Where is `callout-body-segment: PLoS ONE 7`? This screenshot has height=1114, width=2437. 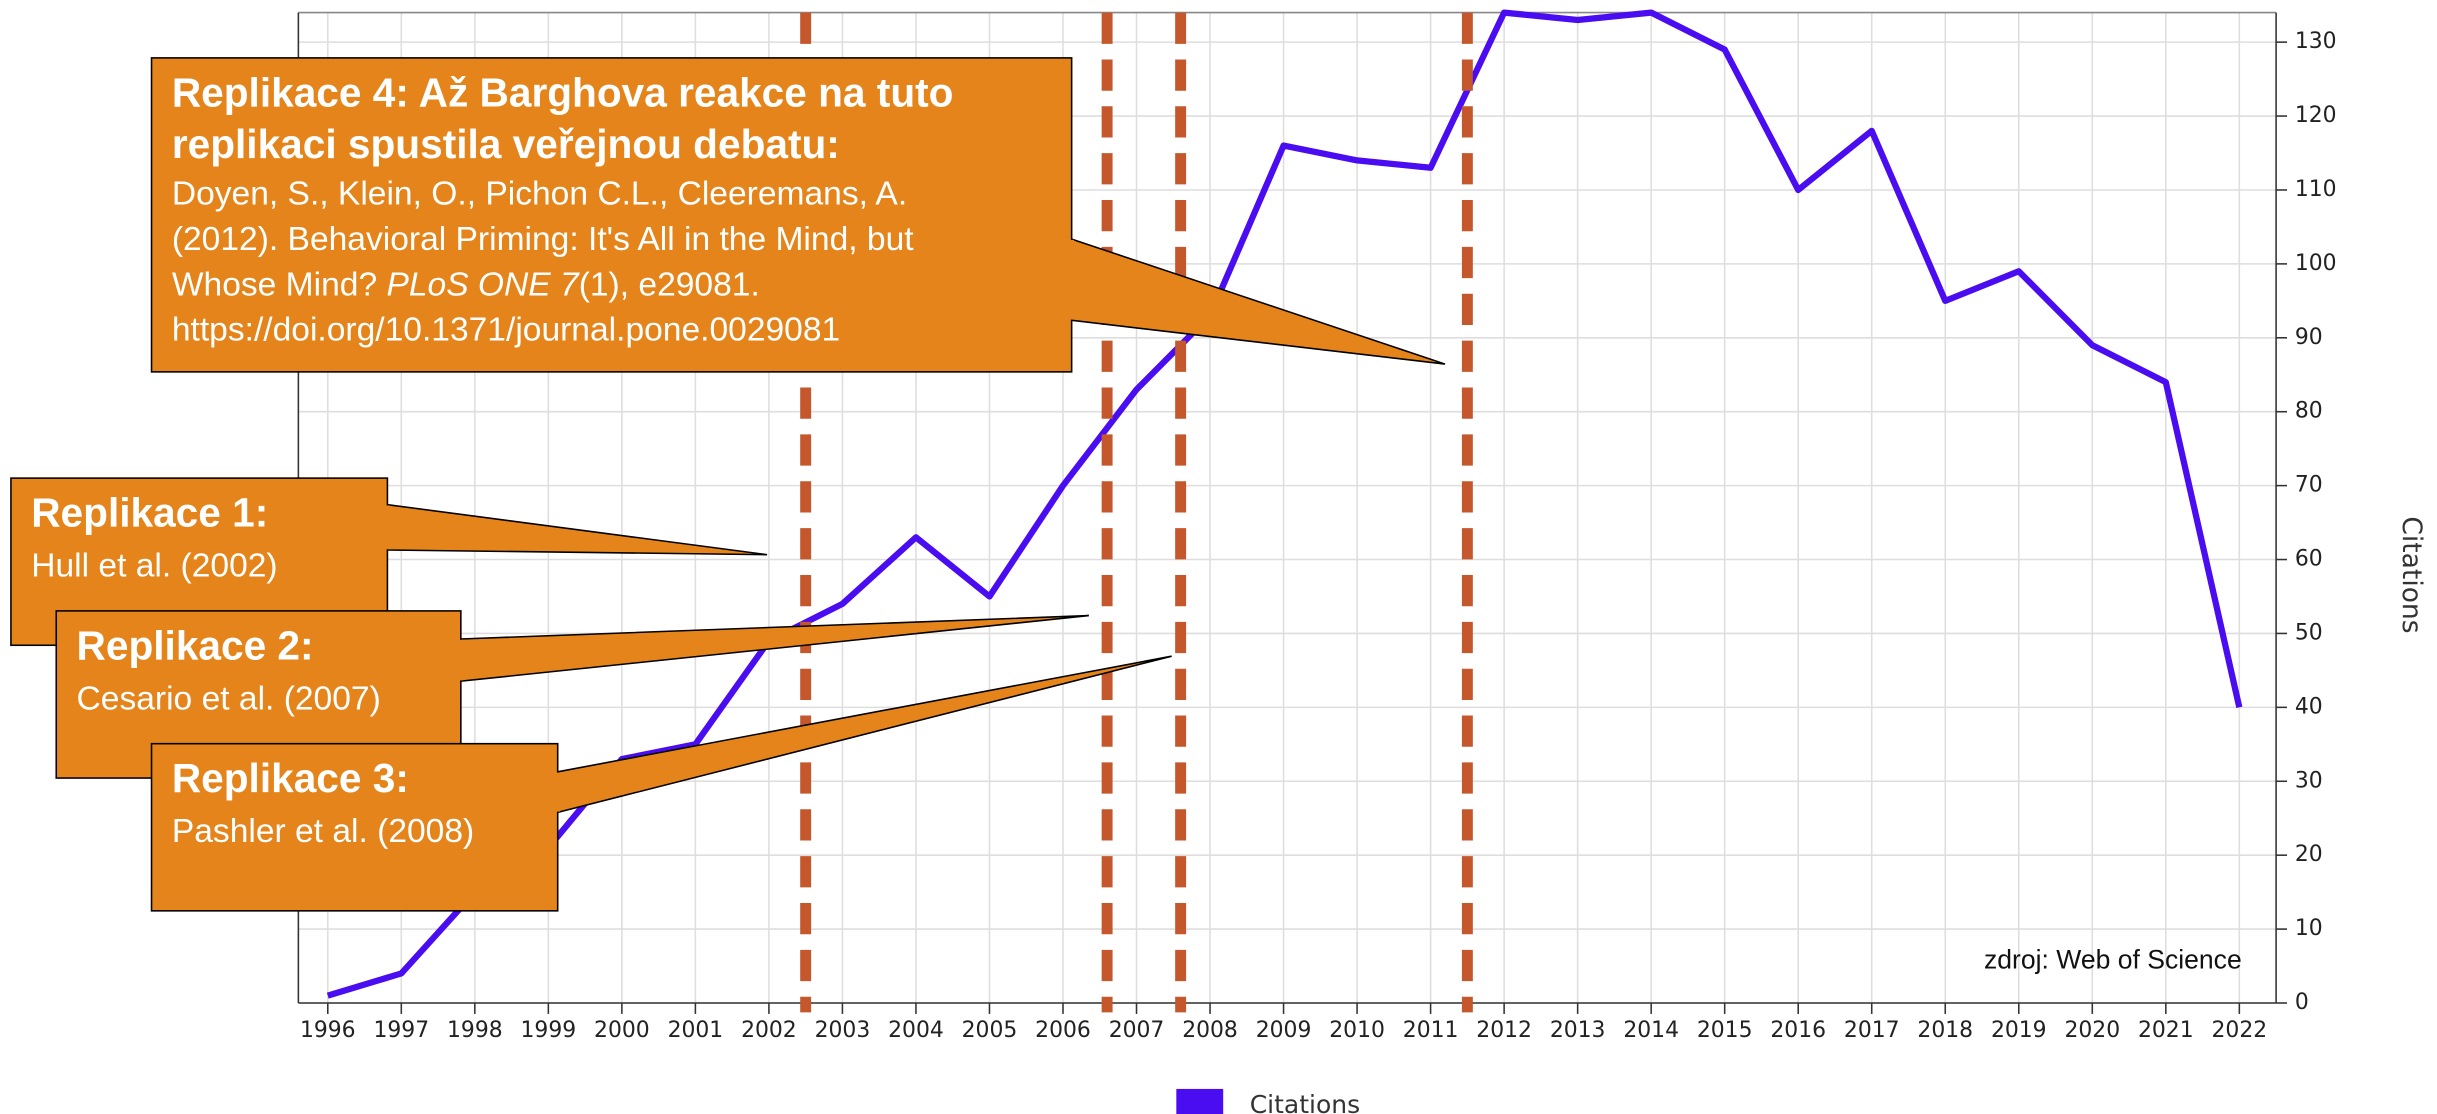
callout-body-segment: PLoS ONE 7 is located at coordinates (483, 284).